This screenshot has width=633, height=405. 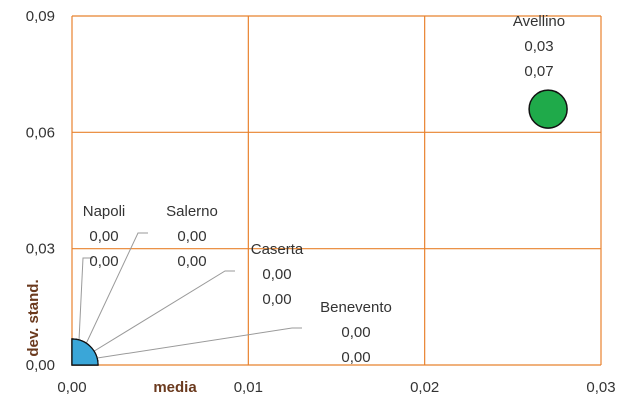 I want to click on data-label-salerno-x: 0,00, so click(x=191, y=236).